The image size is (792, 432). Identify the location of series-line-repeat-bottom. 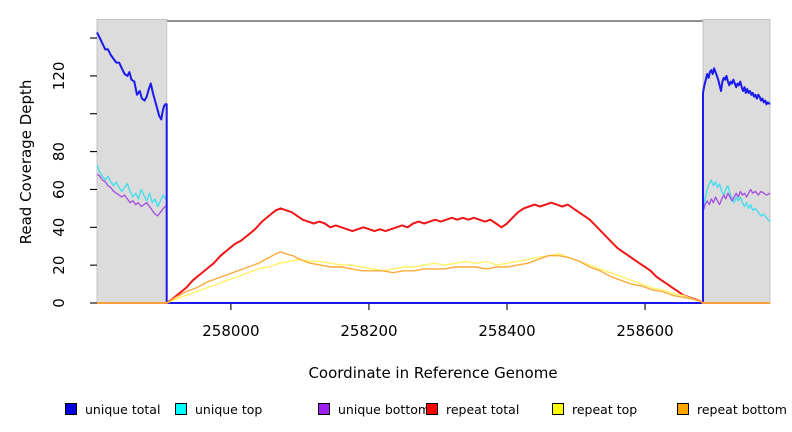
(433, 277).